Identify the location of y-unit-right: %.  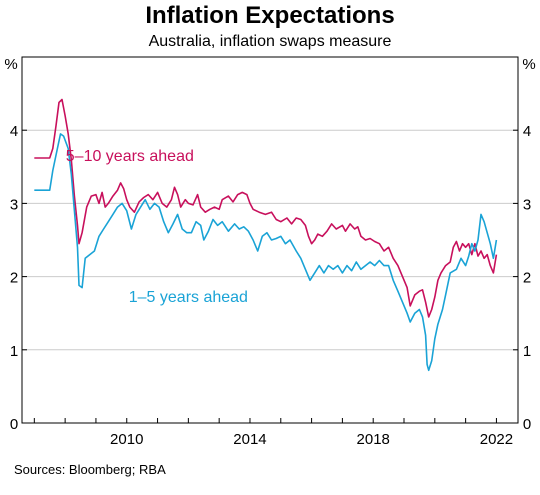
(528, 64).